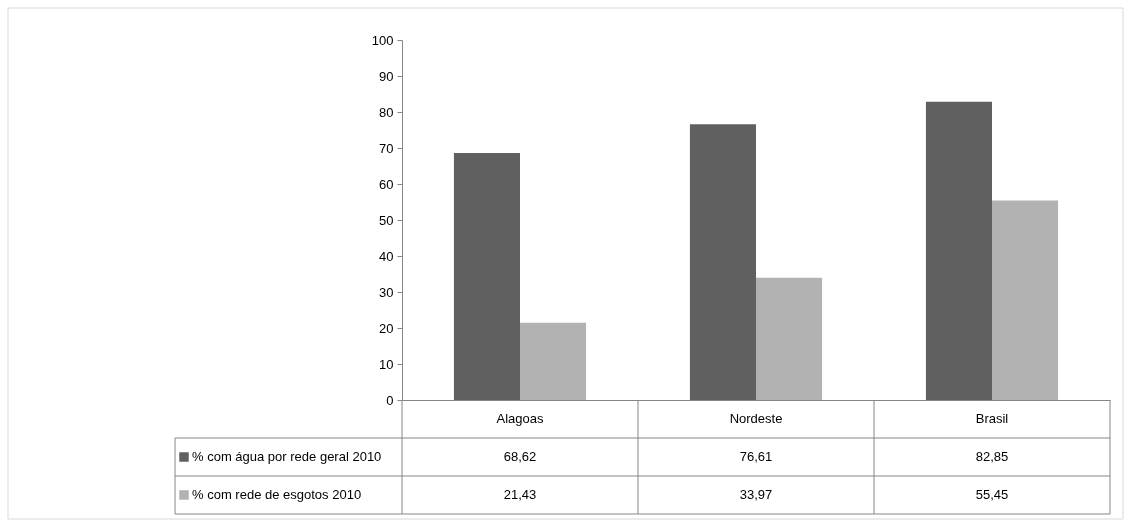 This screenshot has width=1131, height=520. Describe the element at coordinates (756, 418) in the screenshot. I see `x-tick-label: Nordeste` at that location.